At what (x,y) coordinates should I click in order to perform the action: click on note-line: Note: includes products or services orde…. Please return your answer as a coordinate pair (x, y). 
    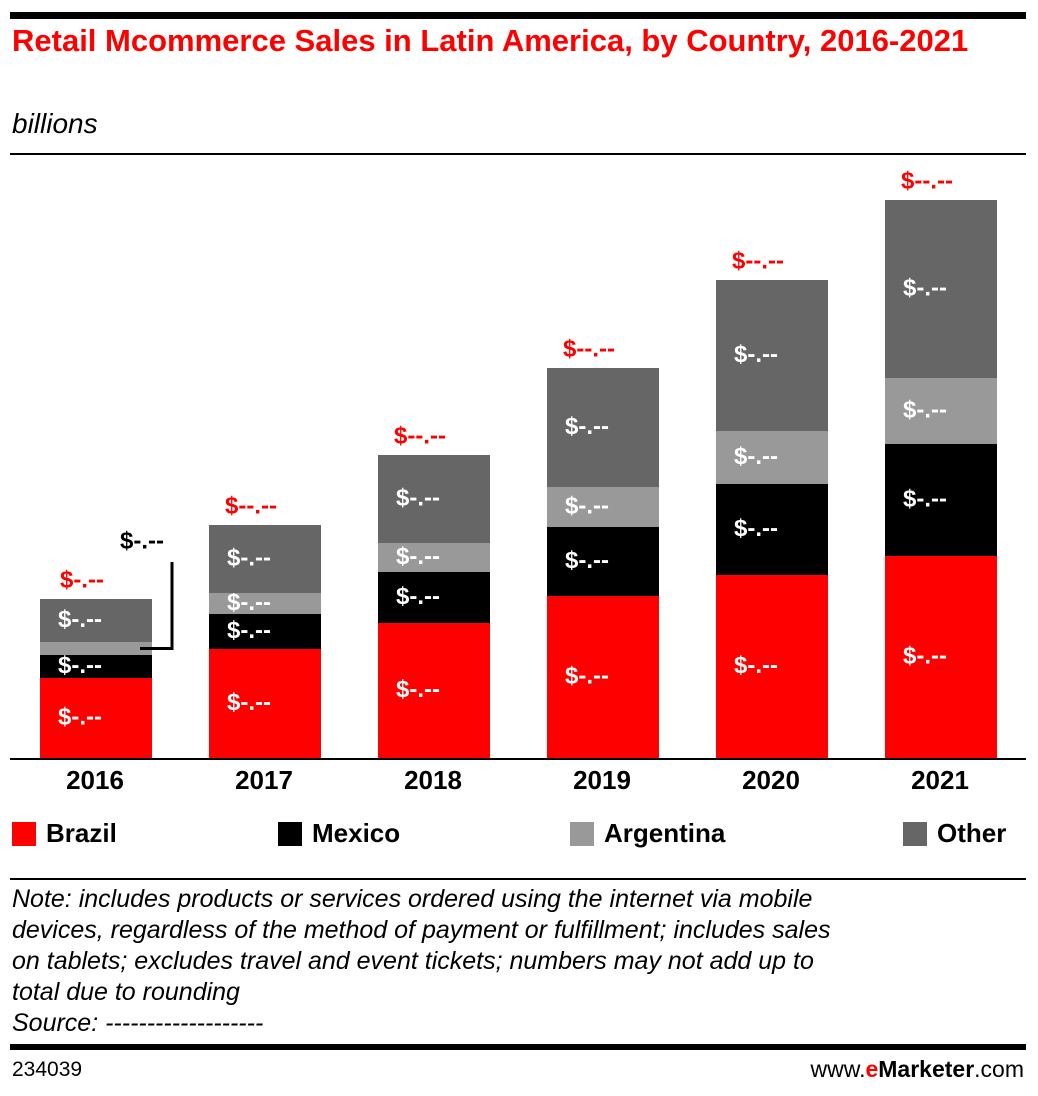
    Looking at the image, I should click on (412, 899).